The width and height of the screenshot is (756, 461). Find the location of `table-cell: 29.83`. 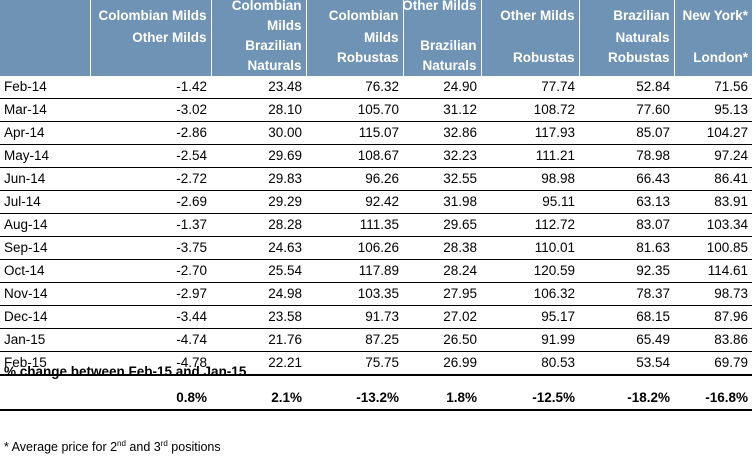

table-cell: 29.83 is located at coordinates (258, 179).